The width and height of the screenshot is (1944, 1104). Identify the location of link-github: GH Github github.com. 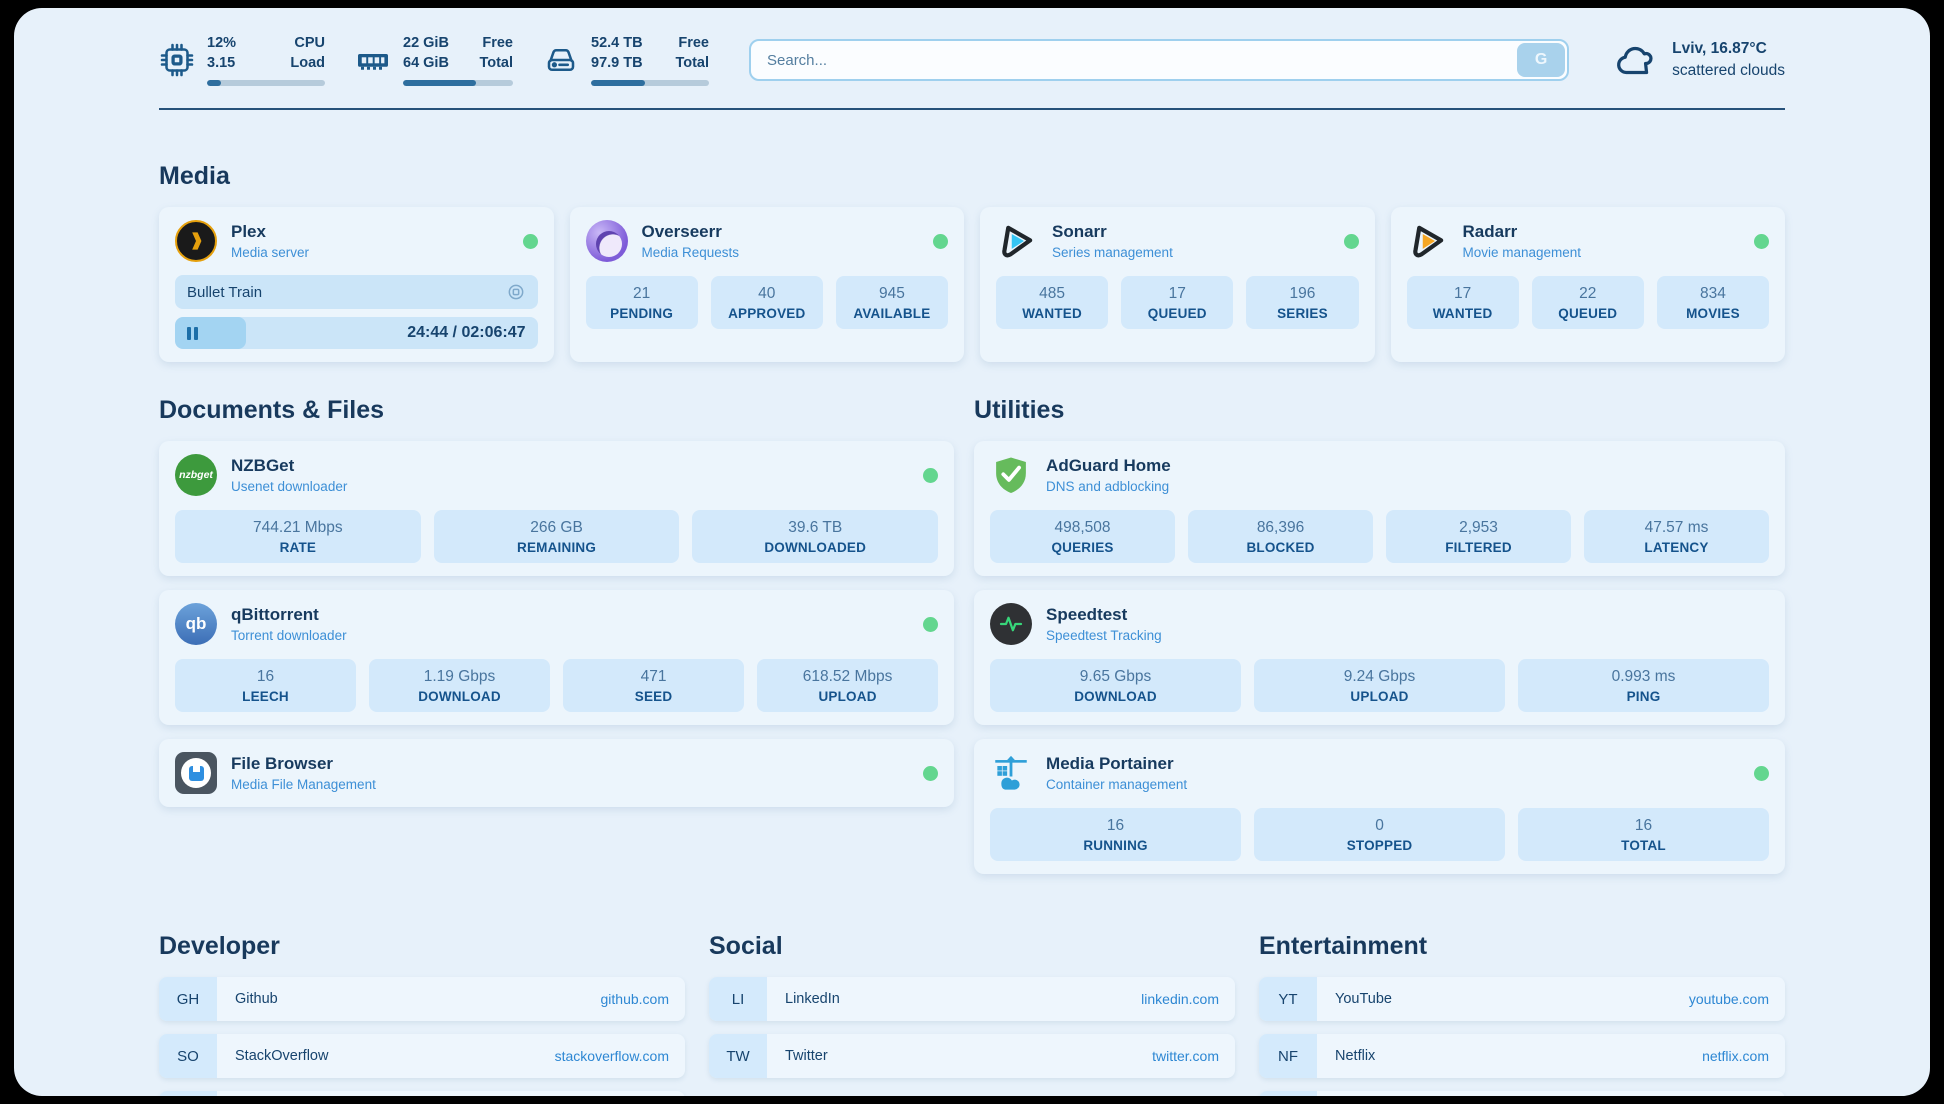
(422, 999).